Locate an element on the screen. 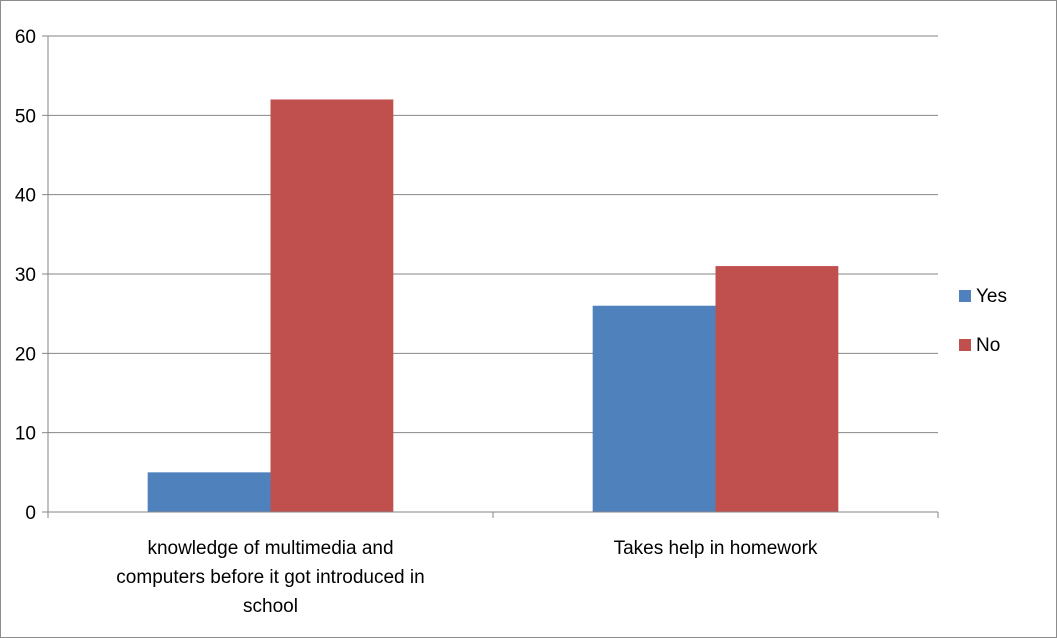  x-category-label: computers before it got introduced in is located at coordinates (270, 577).